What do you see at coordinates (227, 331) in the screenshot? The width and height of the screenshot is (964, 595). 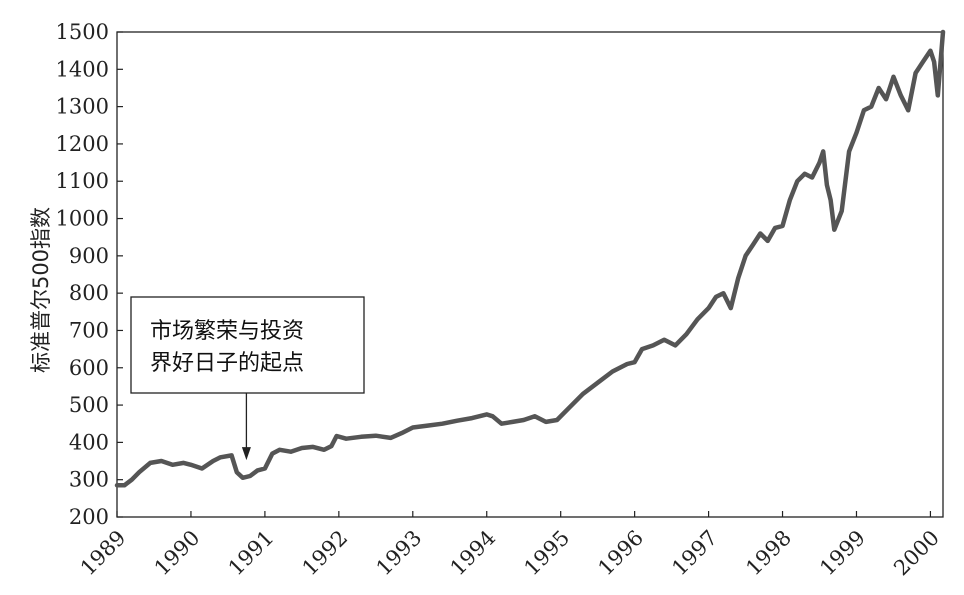 I see `annotation-line-1: 市场繁荣与投资` at bounding box center [227, 331].